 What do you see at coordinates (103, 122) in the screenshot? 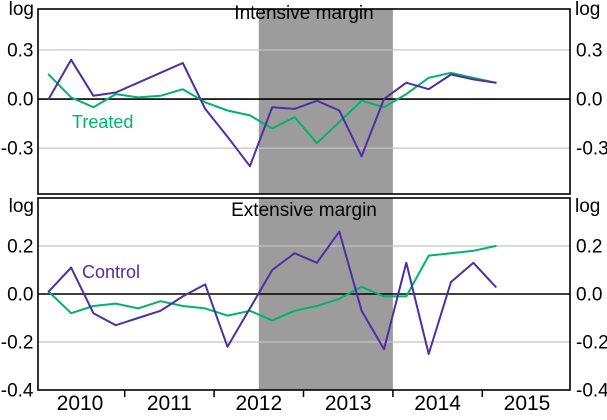
I see `treated-series-label: Treated` at bounding box center [103, 122].